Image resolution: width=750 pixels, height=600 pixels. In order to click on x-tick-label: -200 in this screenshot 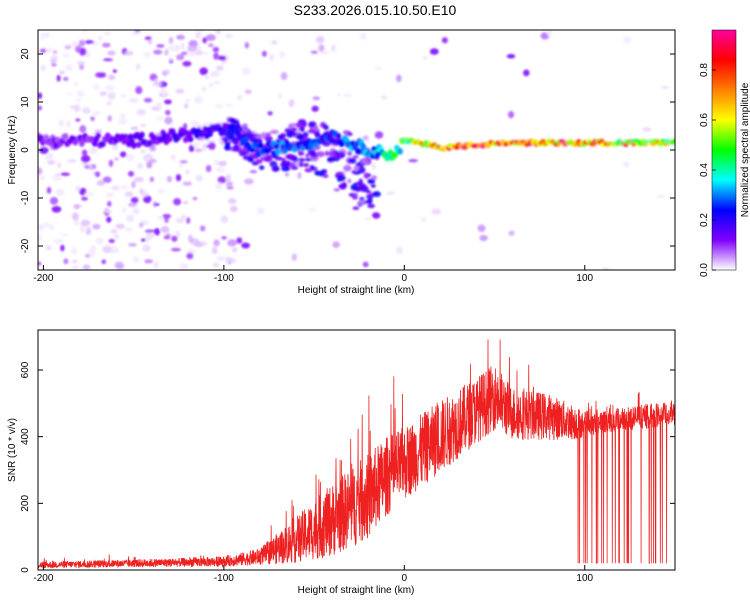, I will do `click(43, 278)`.